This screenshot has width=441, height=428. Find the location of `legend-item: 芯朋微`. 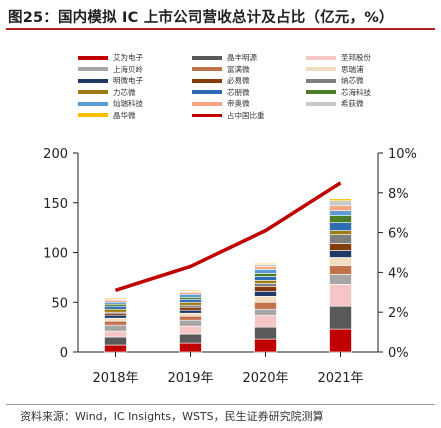

legend-item: 芯朋微 is located at coordinates (221, 92).